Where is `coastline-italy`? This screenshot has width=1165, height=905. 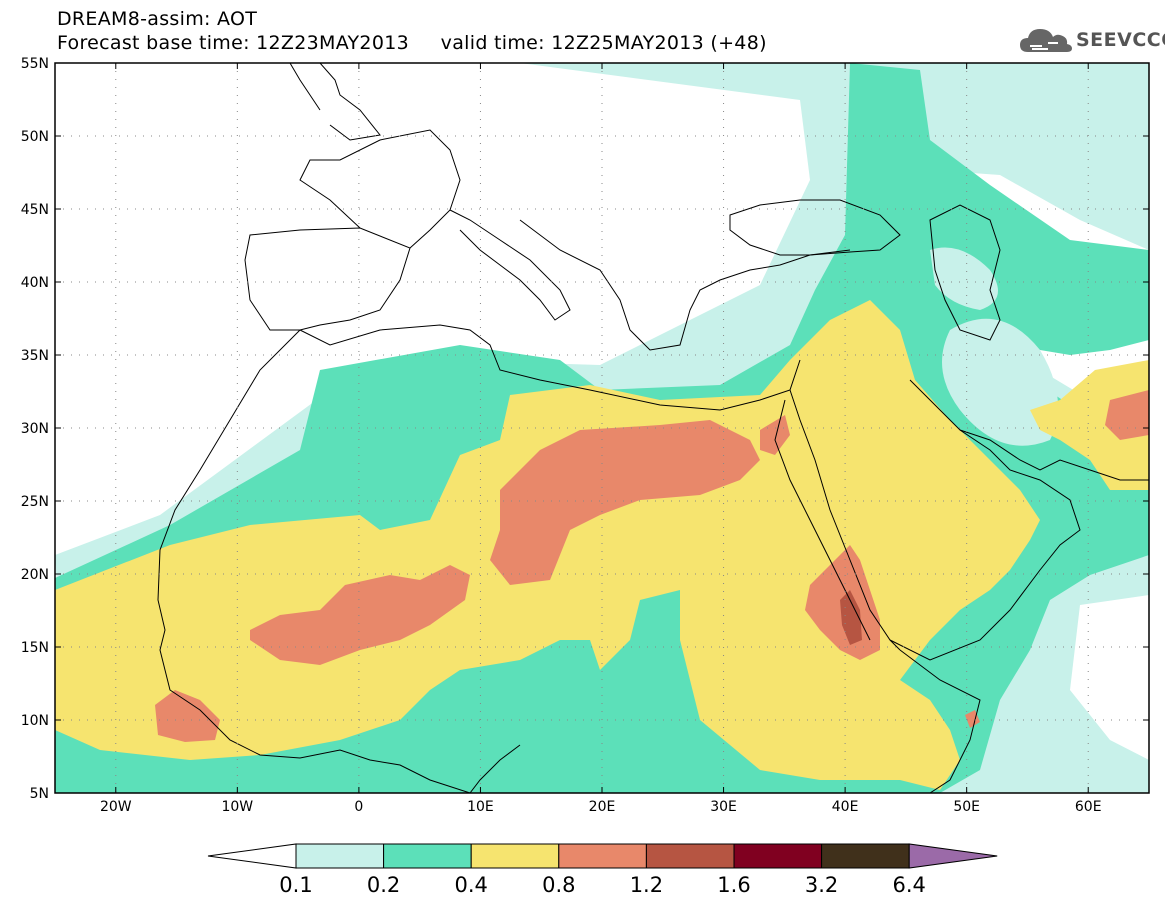
coastline-italy is located at coordinates (510, 265).